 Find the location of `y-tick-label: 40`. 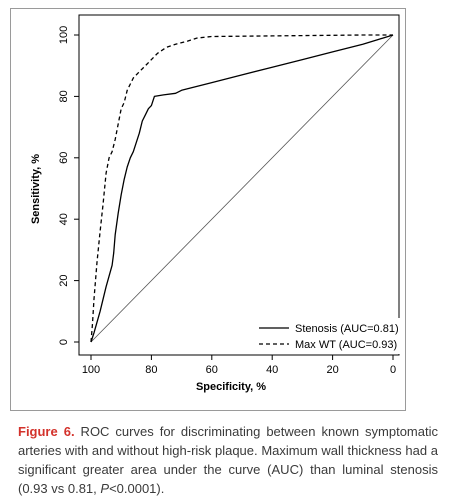

y-tick-label: 40 is located at coordinates (64, 219).